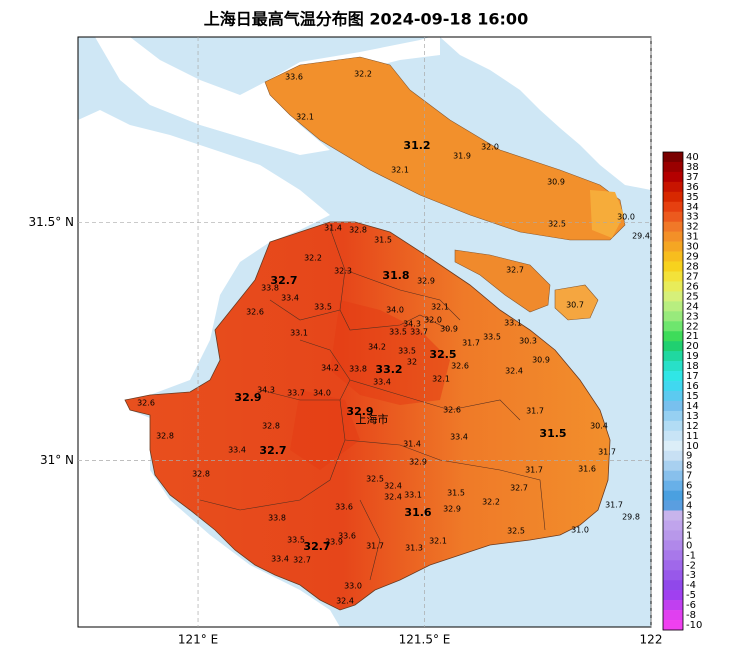  What do you see at coordinates (198, 640) in the screenshot?
I see `x-tick-label: 121° E` at bounding box center [198, 640].